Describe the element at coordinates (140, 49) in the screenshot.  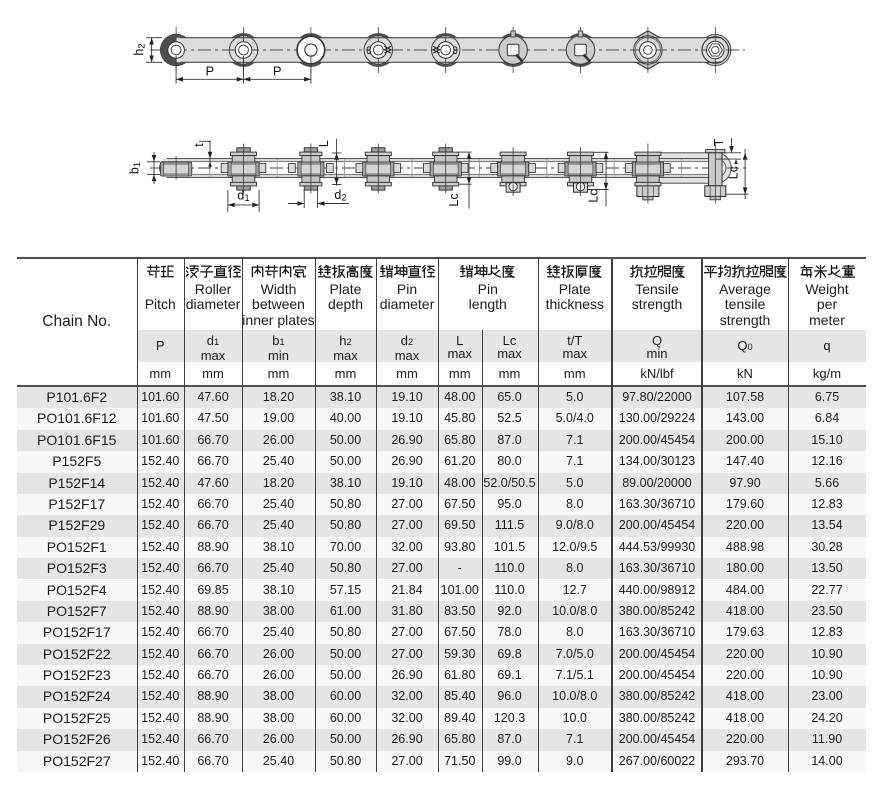
I see `svg-text: h2` at that location.